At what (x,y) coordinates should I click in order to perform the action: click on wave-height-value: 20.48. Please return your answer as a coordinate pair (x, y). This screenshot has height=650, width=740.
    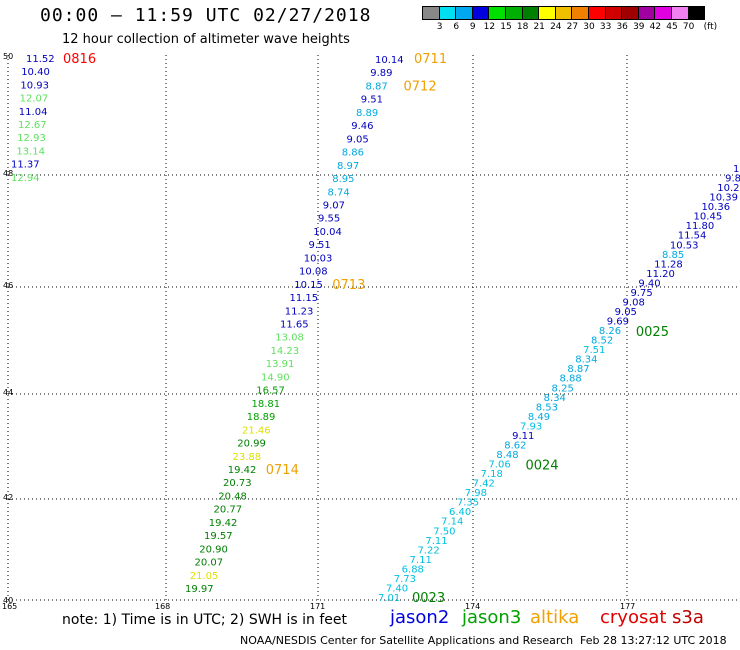
    Looking at the image, I should click on (232, 496).